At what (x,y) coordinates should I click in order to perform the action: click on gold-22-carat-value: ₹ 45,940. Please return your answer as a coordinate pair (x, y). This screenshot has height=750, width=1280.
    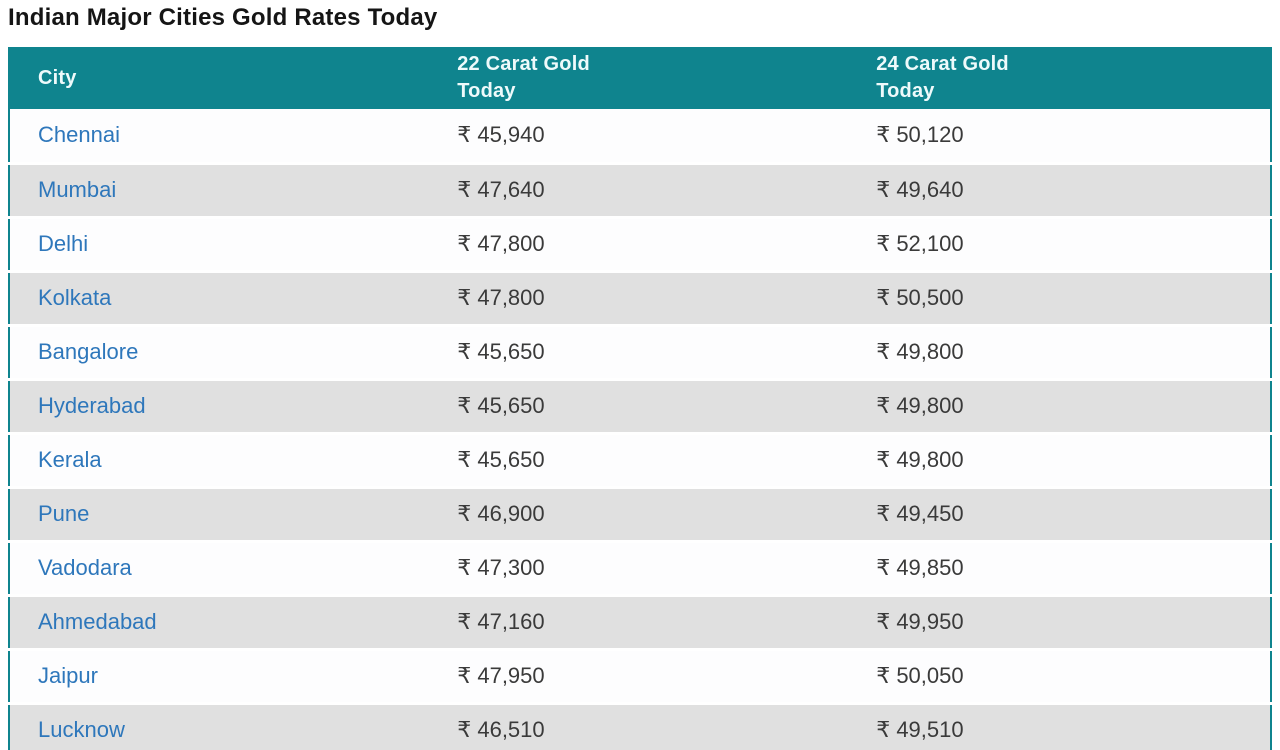
    Looking at the image, I should click on (639, 137).